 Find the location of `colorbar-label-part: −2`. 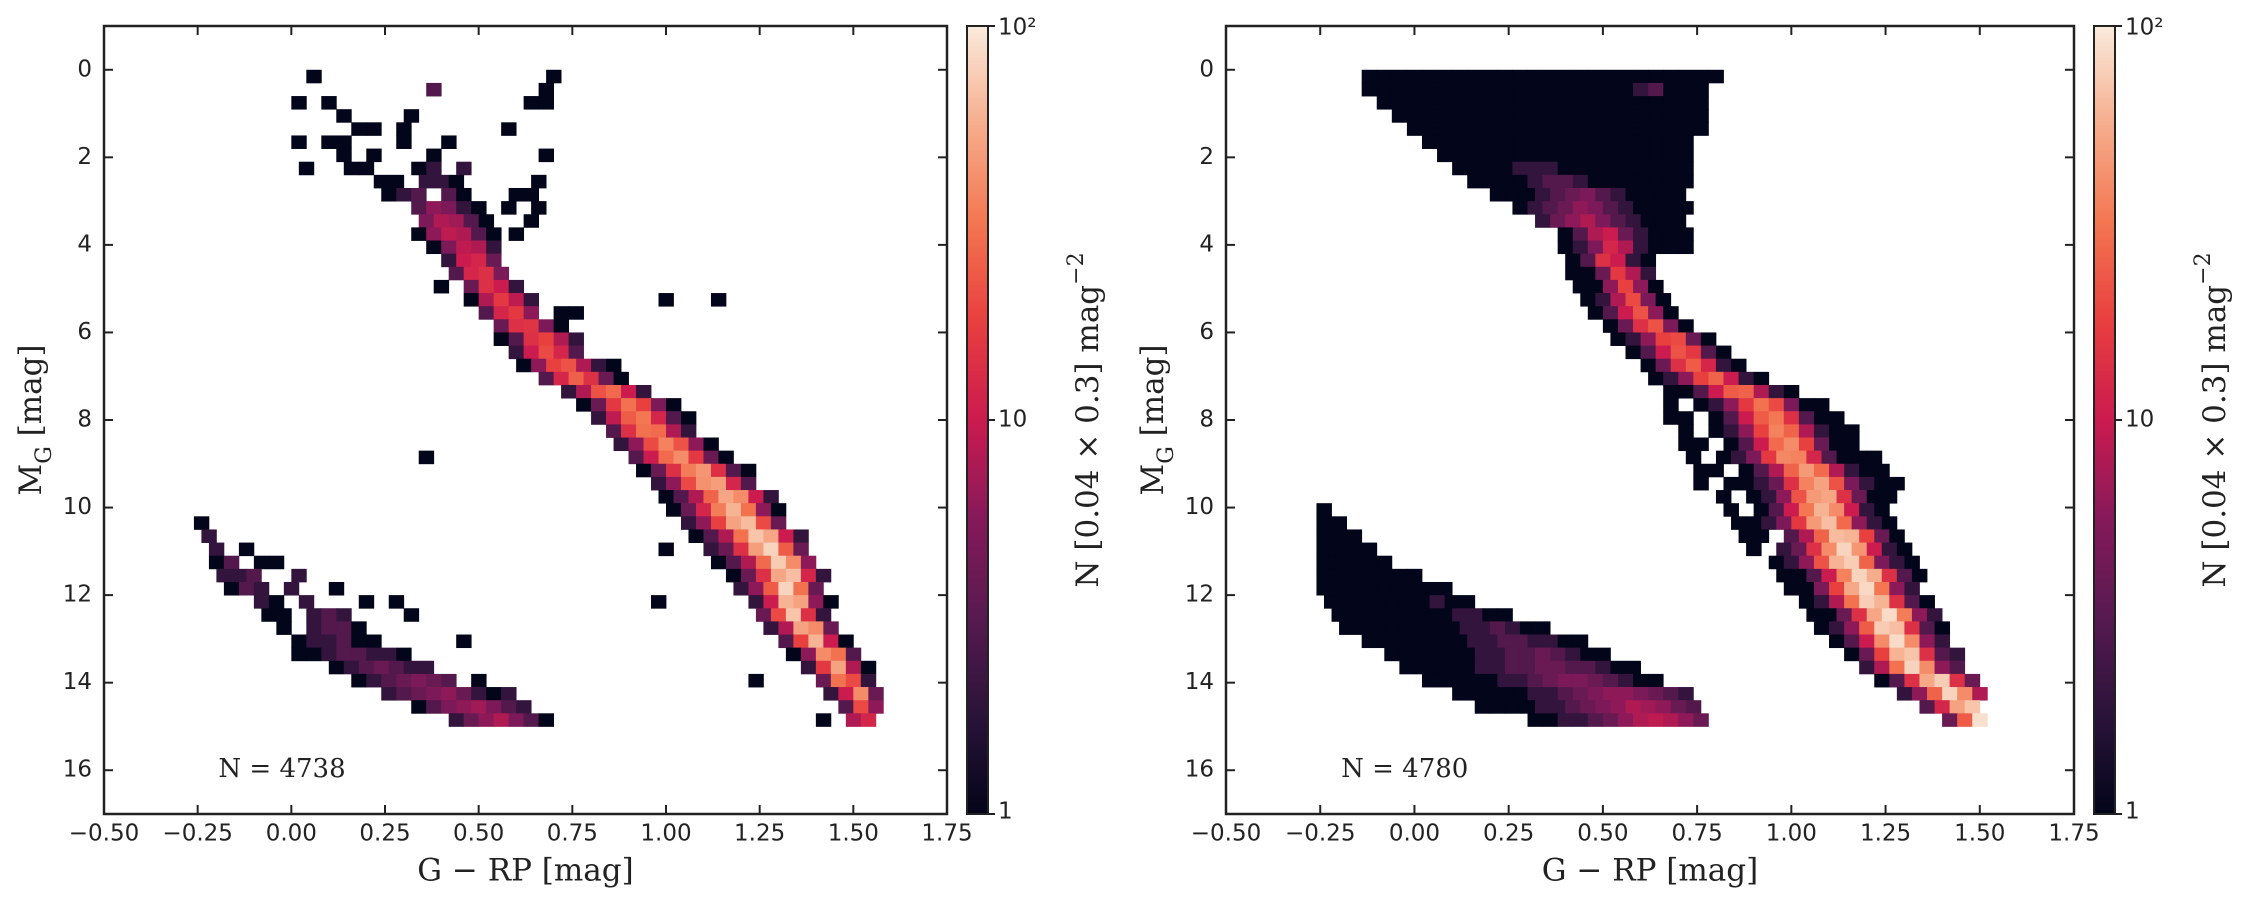

colorbar-label-part: −2 is located at coordinates (2203, 268).